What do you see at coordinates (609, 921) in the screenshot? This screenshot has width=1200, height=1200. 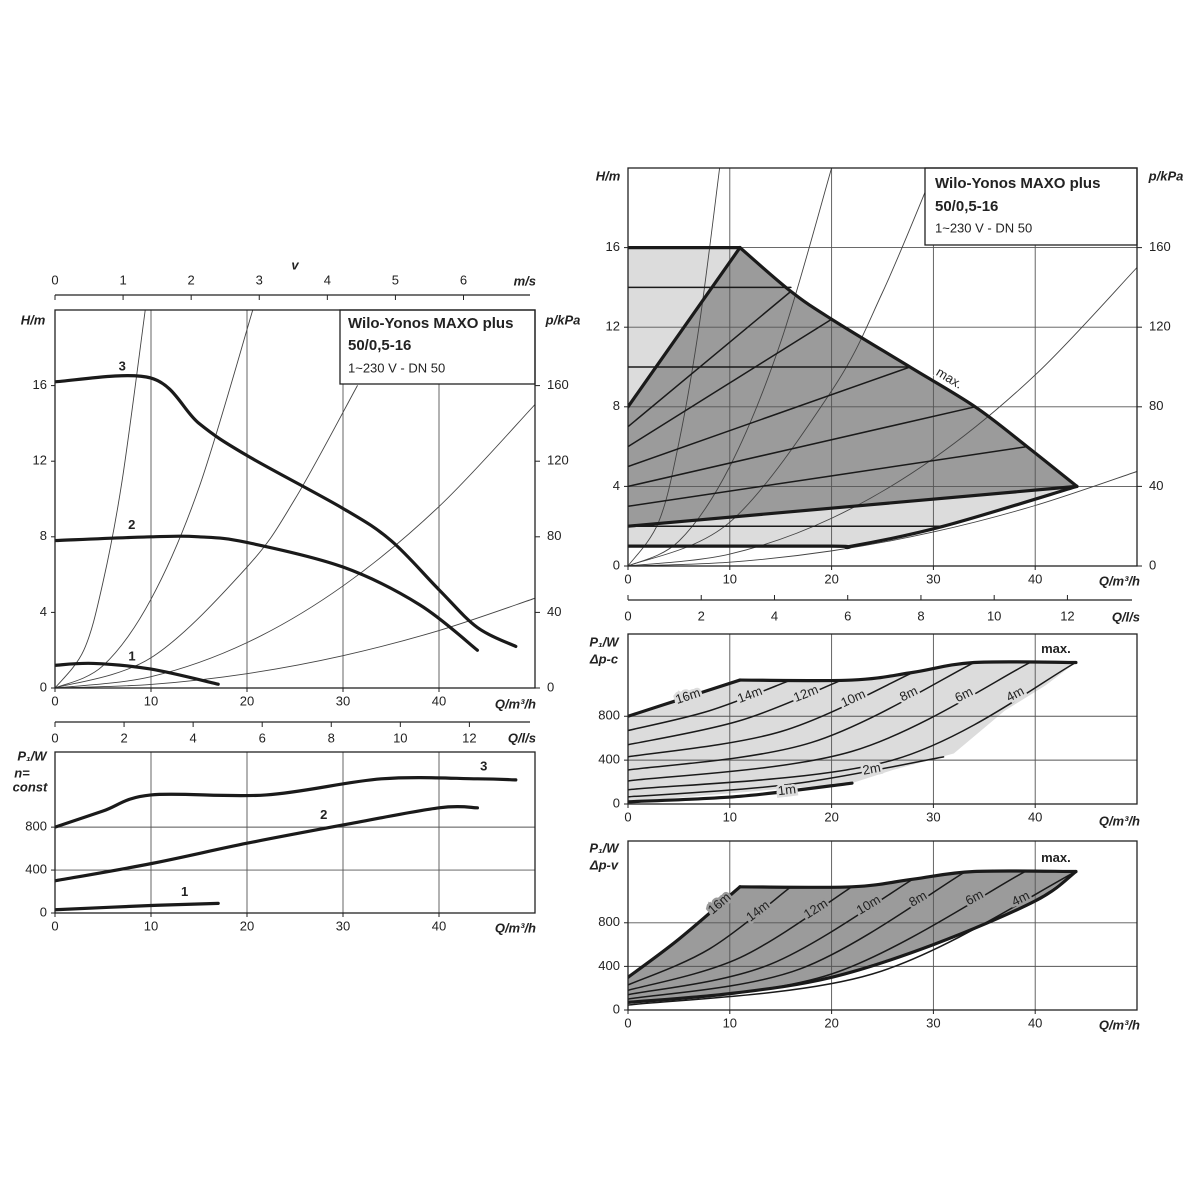 I see `y-tick-label: 800` at bounding box center [609, 921].